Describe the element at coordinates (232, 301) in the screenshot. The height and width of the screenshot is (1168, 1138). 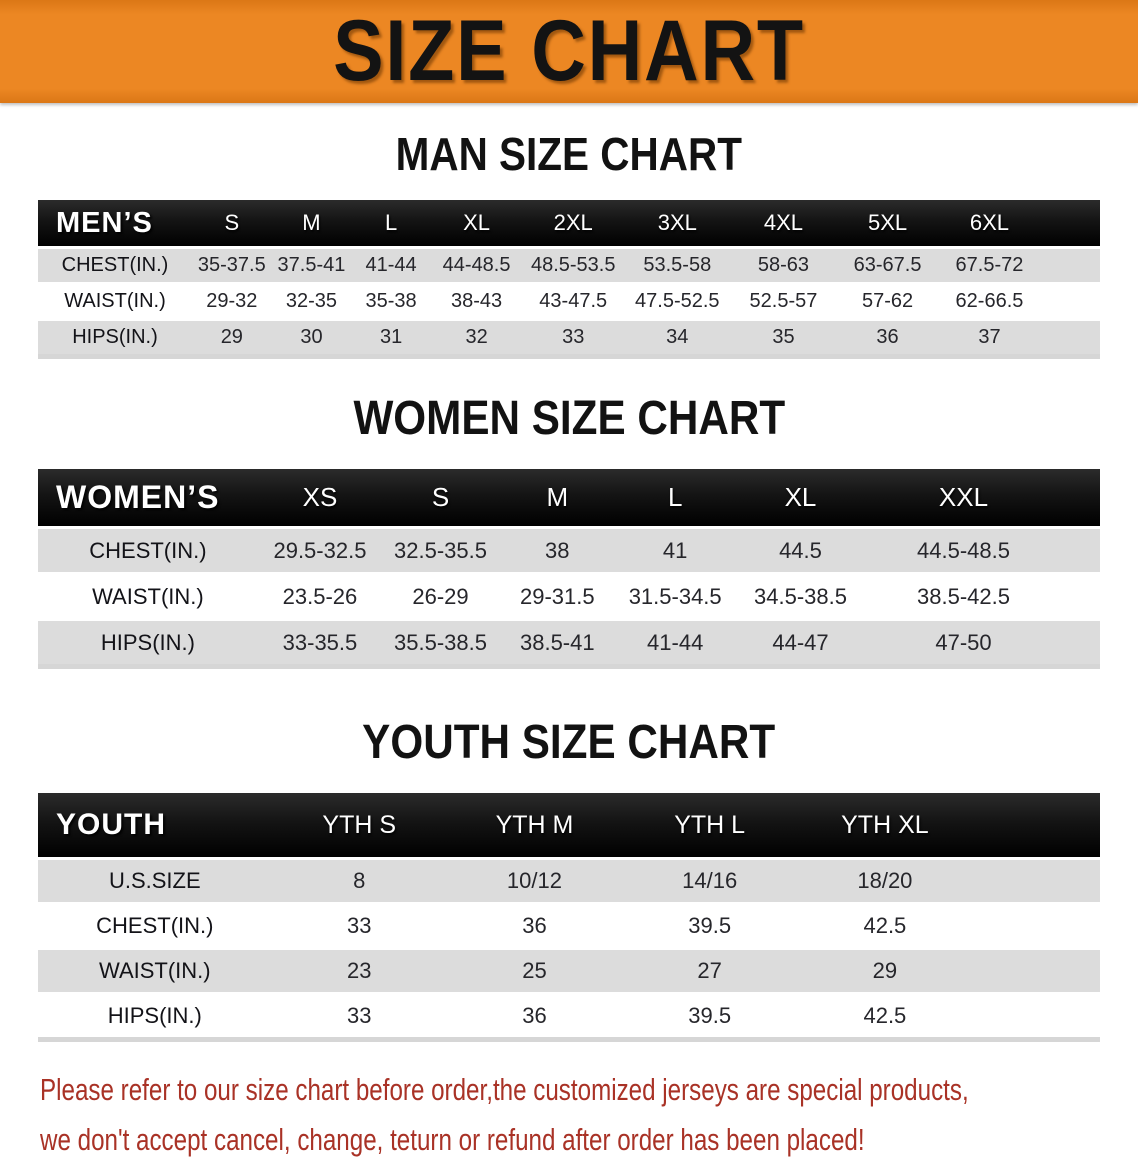
I see `measurement-value: 29-32` at that location.